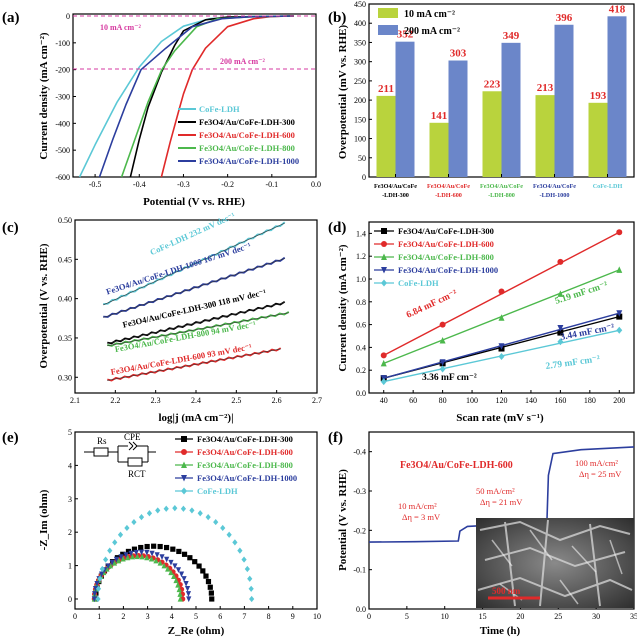  What do you see at coordinates (217, 491) in the screenshot?
I see `panel-e-legend-label: CoFe-LDH` at bounding box center [217, 491].